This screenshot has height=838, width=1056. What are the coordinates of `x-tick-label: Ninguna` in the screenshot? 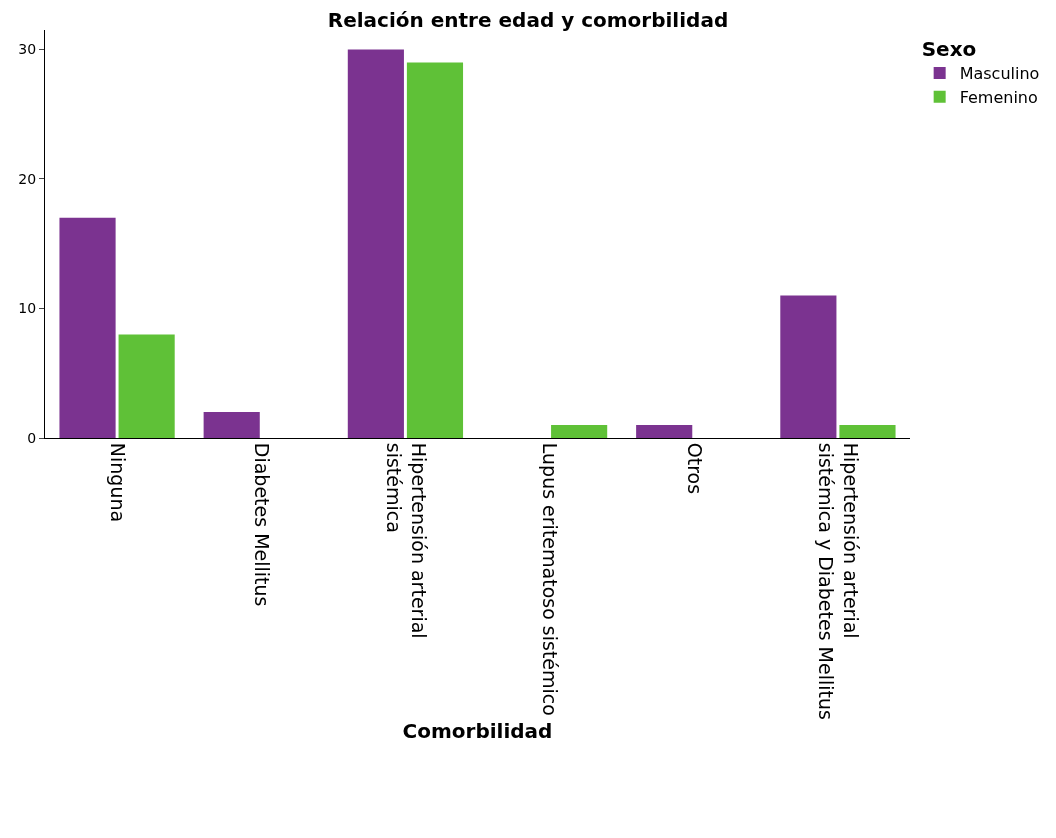 It's located at (117, 482).